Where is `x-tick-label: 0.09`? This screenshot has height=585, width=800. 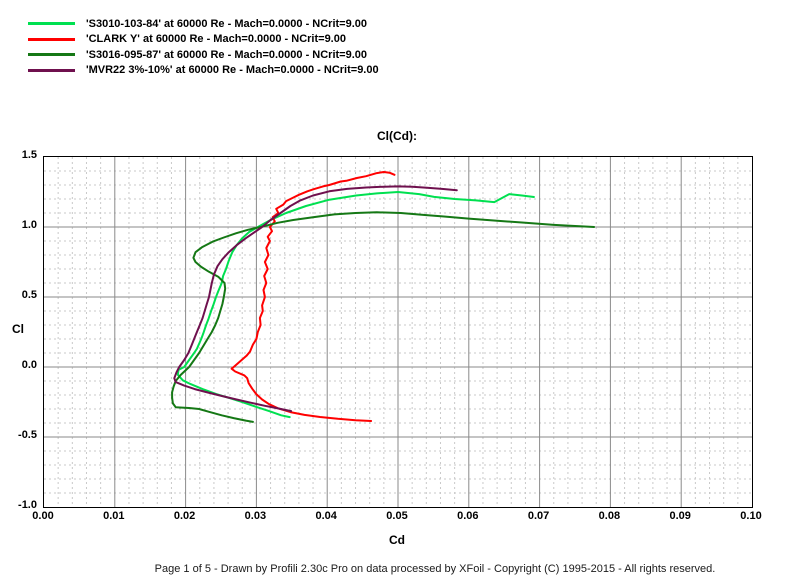
x-tick-label: 0.09 is located at coordinates (680, 516).